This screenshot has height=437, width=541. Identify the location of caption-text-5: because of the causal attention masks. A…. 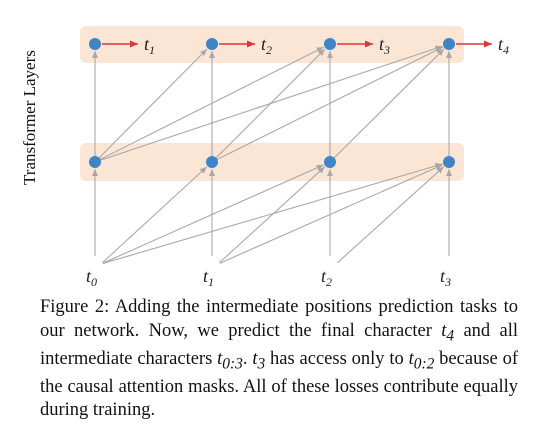
(279, 384).